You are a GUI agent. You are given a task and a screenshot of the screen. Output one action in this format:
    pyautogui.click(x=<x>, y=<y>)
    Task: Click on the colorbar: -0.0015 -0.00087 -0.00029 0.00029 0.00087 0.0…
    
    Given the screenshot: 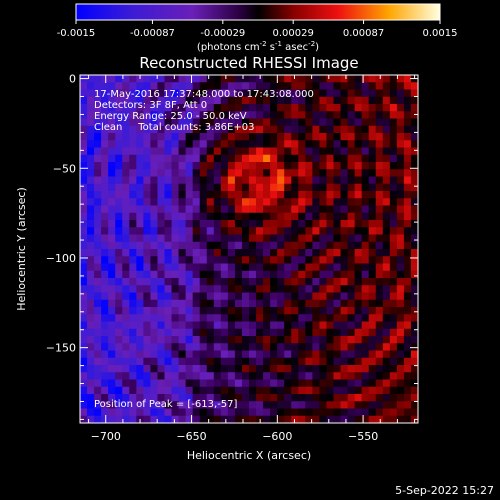 What is the action you would take?
    pyautogui.click(x=257, y=28)
    